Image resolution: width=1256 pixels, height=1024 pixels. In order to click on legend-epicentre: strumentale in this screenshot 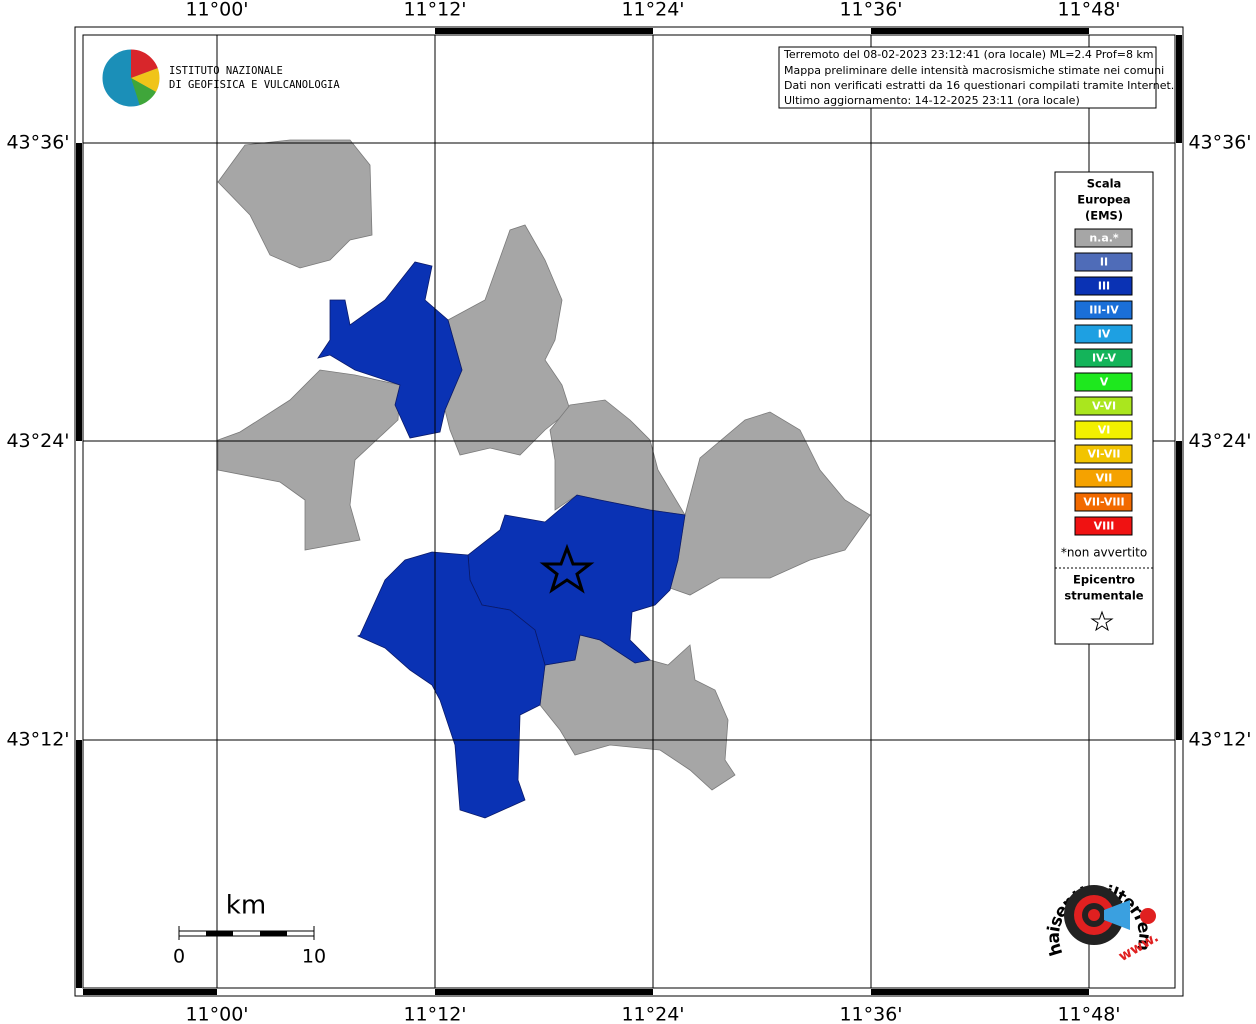, I will do `click(1103, 596)`.